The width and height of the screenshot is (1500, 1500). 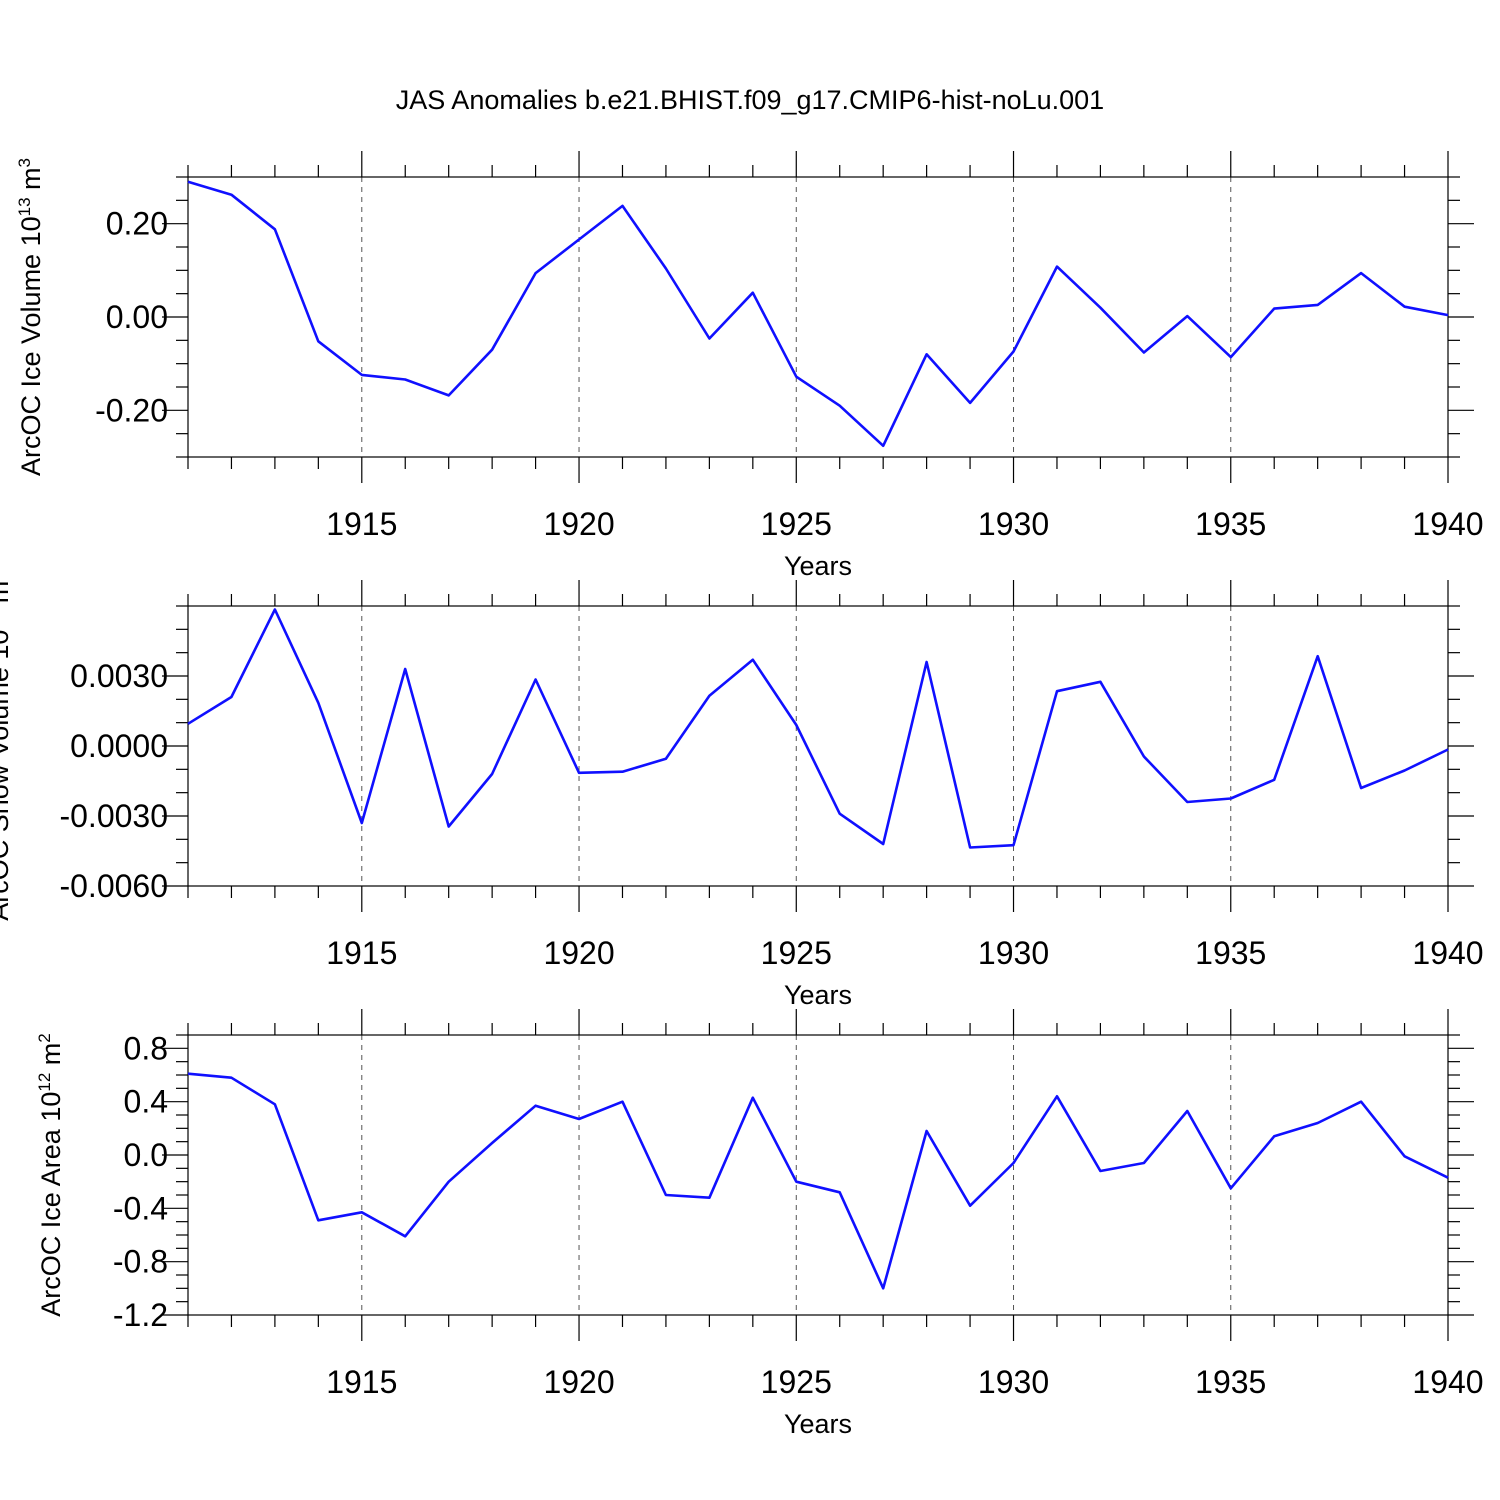 What do you see at coordinates (7, 746) in the screenshot?
I see `y-axis-title: ArcOC Snow Volume 1012 m3` at bounding box center [7, 746].